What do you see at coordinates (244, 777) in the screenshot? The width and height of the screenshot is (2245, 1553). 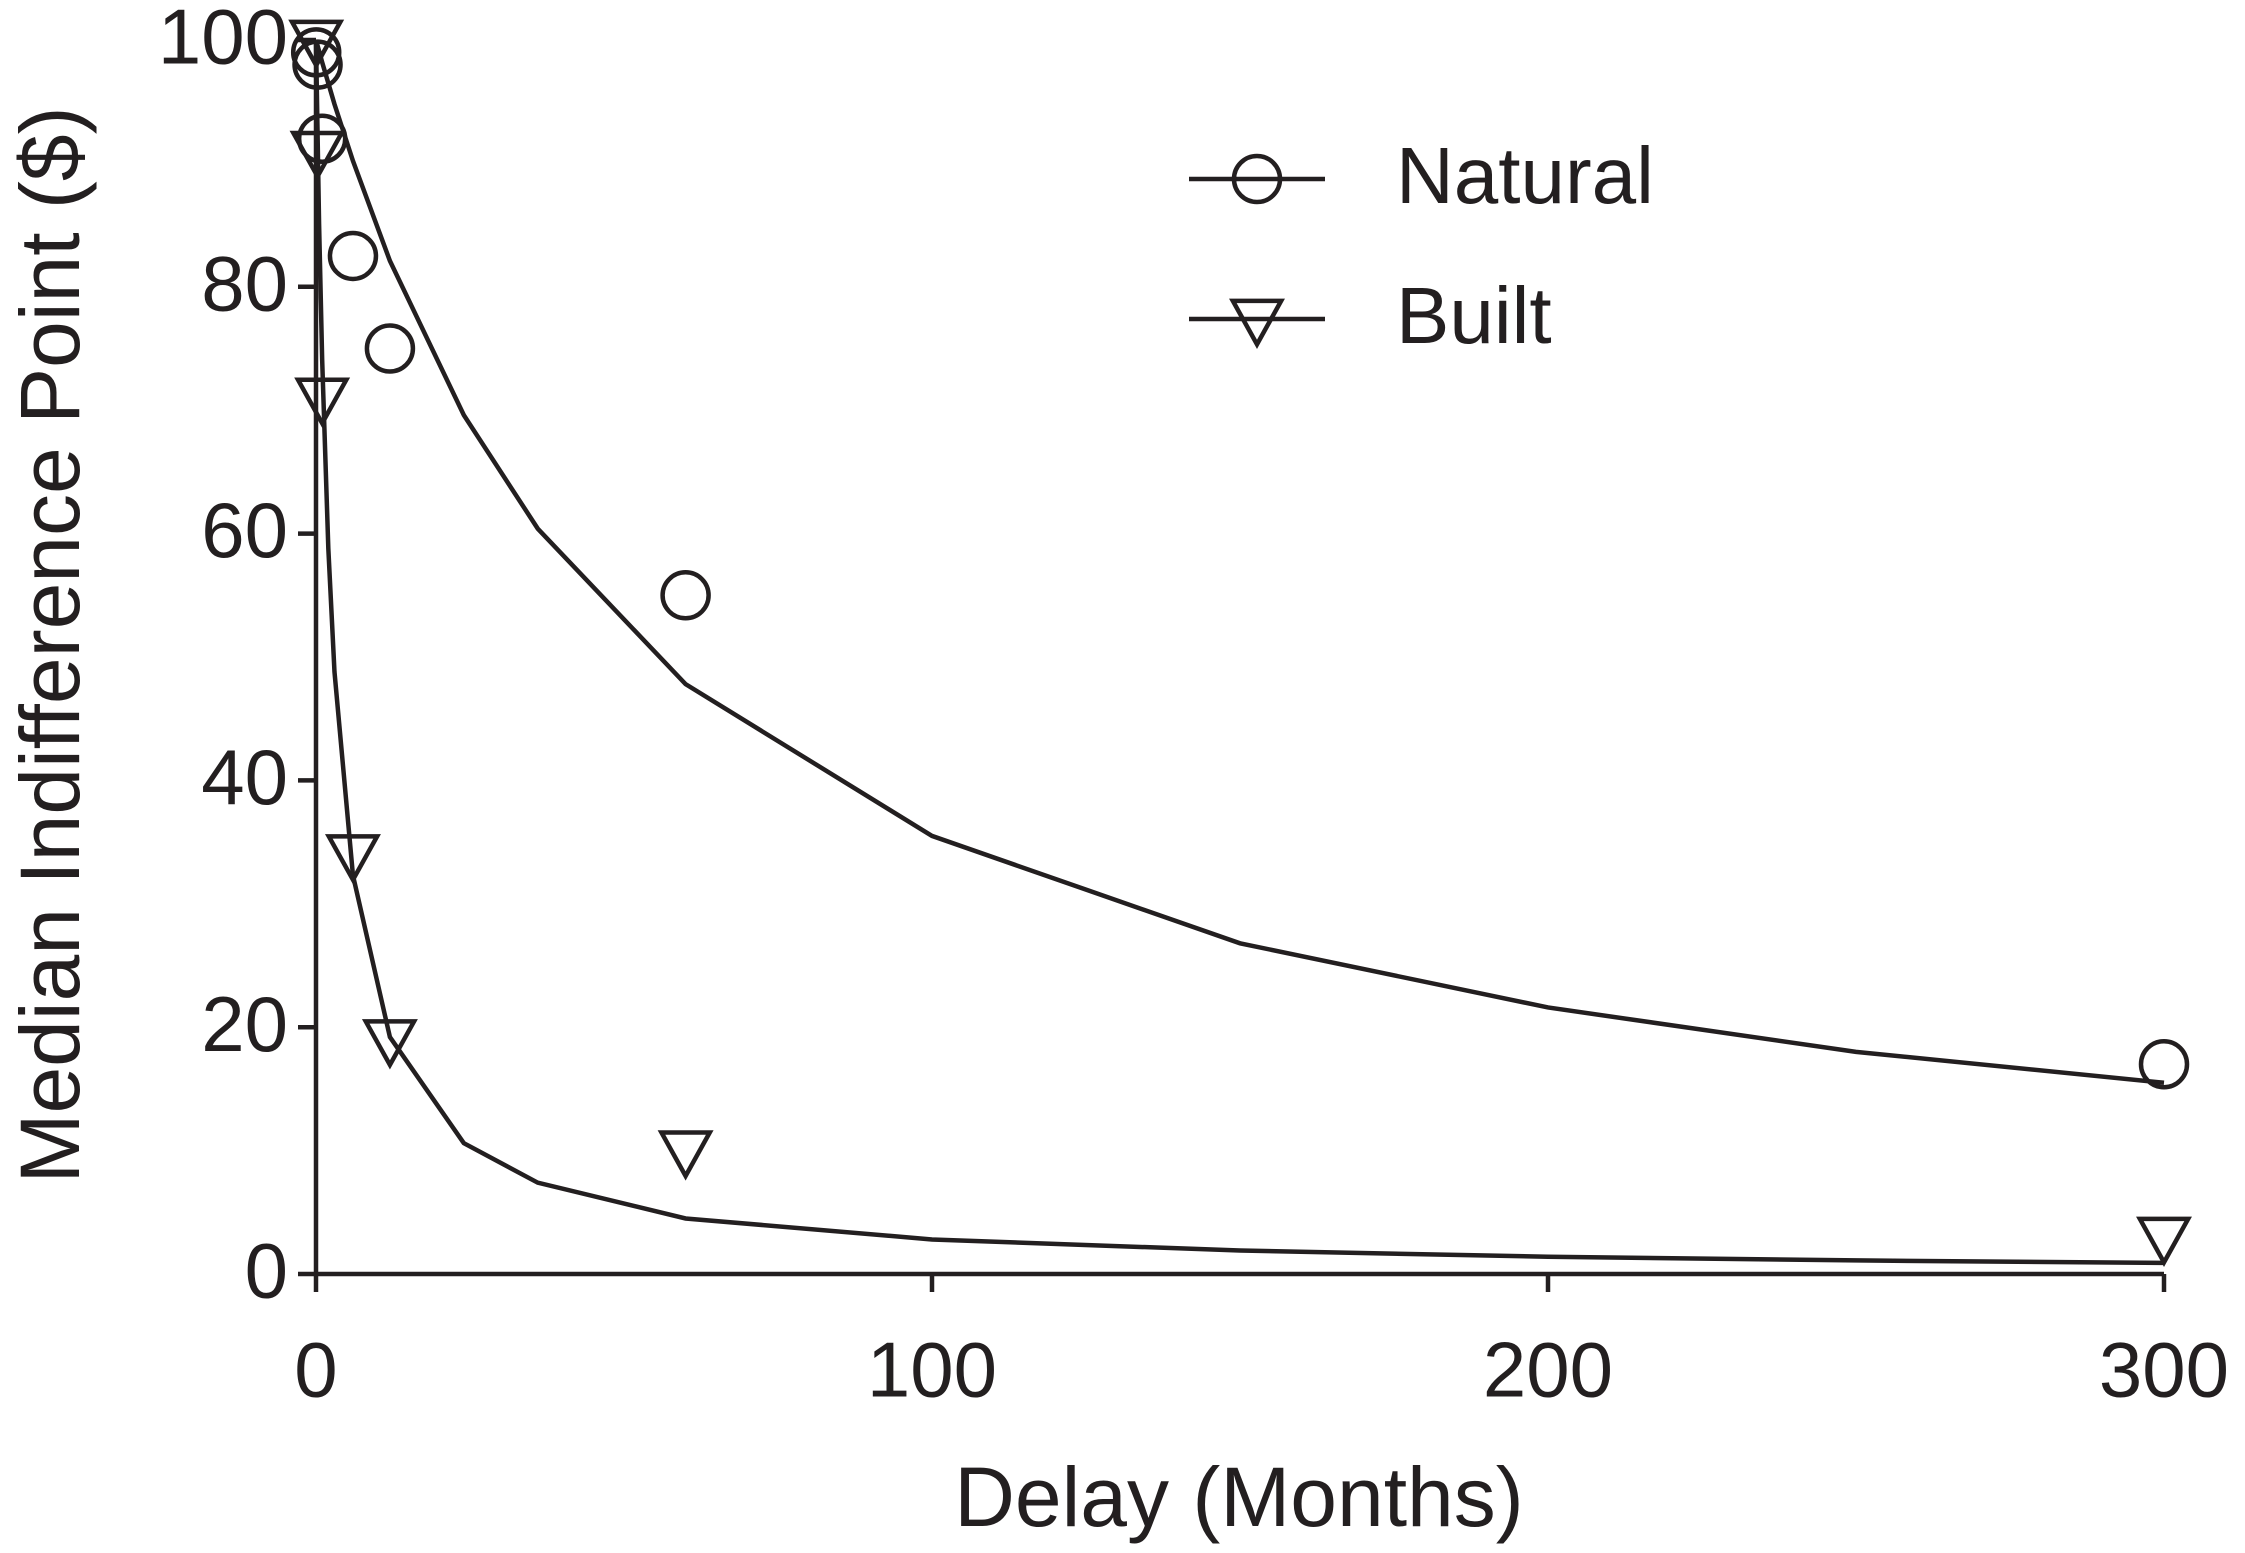 I see `y-tick-label: 40` at bounding box center [244, 777].